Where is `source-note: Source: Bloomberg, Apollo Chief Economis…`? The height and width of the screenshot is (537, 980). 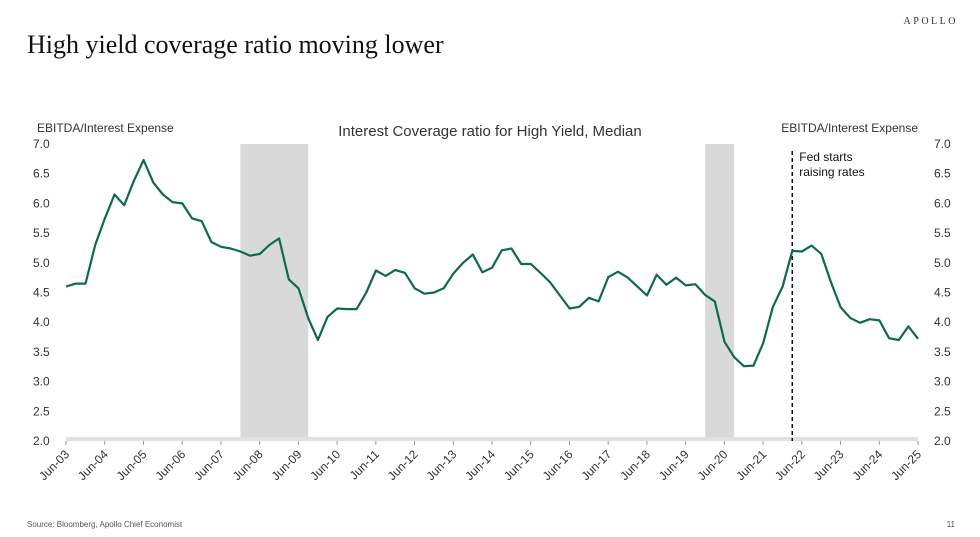 source-note: Source: Bloomberg, Apollo Chief Economis… is located at coordinates (105, 524).